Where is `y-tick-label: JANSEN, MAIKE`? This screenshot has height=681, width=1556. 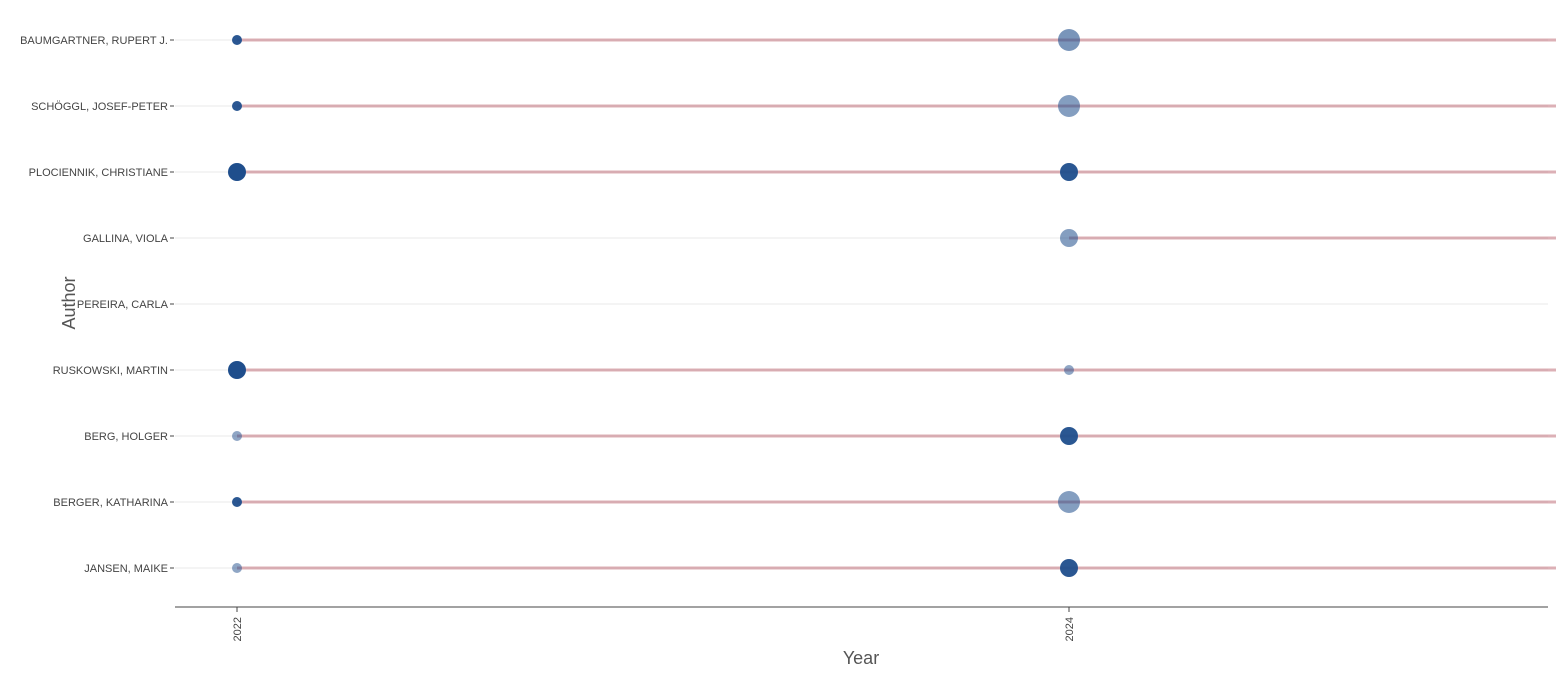 y-tick-label: JANSEN, MAIKE is located at coordinates (126, 569).